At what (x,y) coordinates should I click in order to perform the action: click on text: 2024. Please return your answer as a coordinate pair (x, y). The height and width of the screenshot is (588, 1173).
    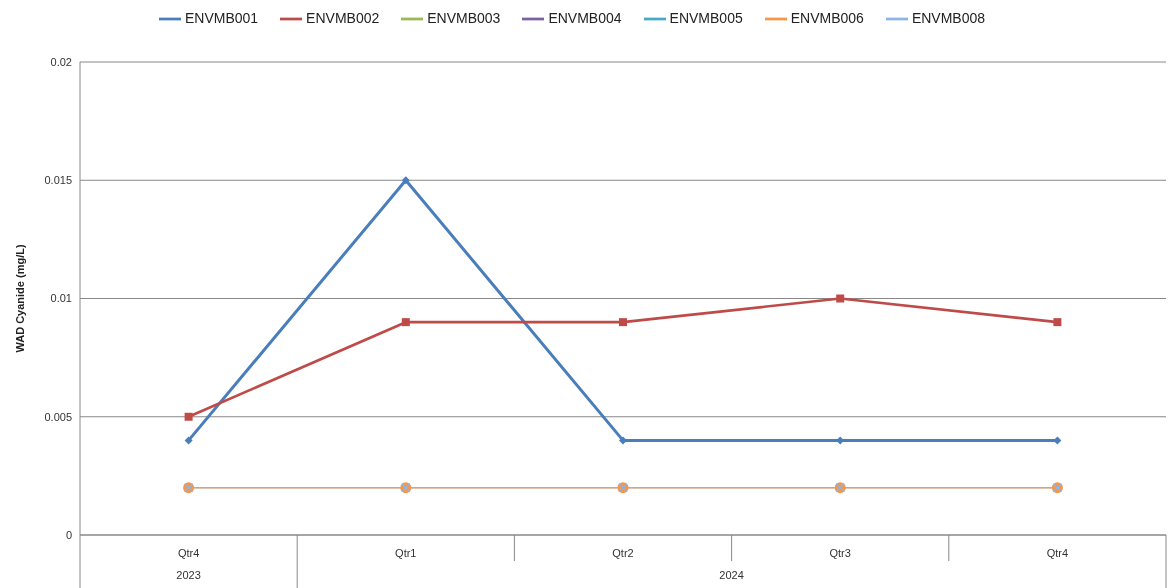
    Looking at the image, I should click on (731, 575).